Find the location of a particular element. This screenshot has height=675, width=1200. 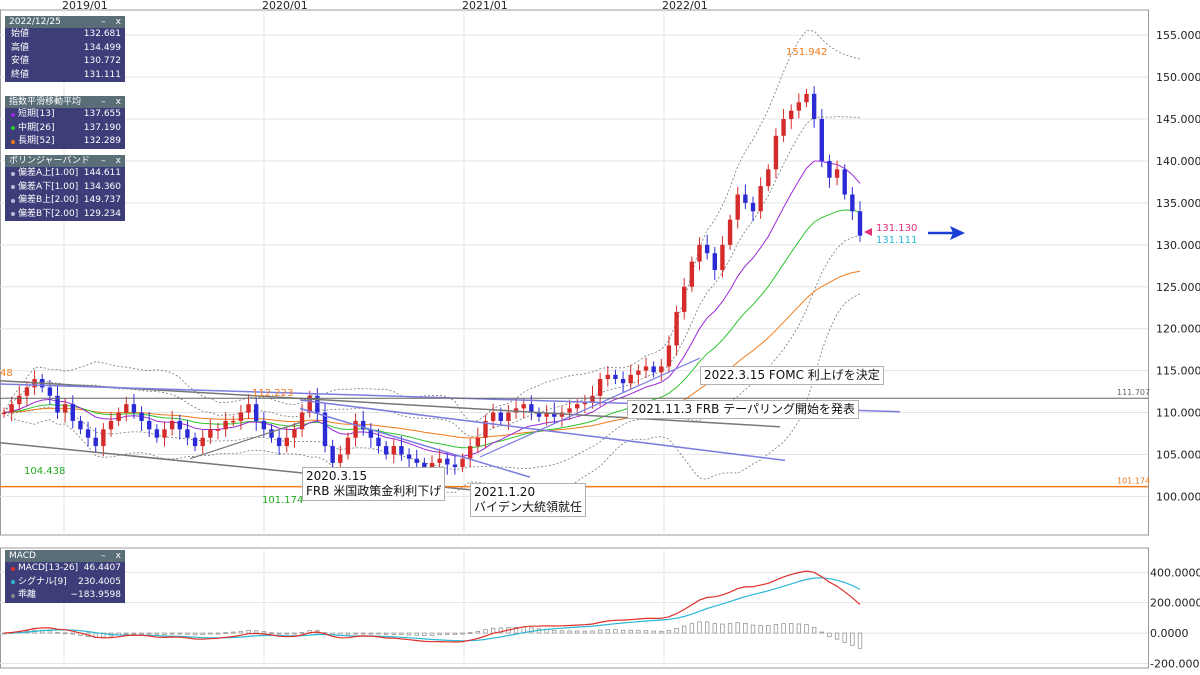

macd-tick-label: -200.0000 is located at coordinates (1175, 663).